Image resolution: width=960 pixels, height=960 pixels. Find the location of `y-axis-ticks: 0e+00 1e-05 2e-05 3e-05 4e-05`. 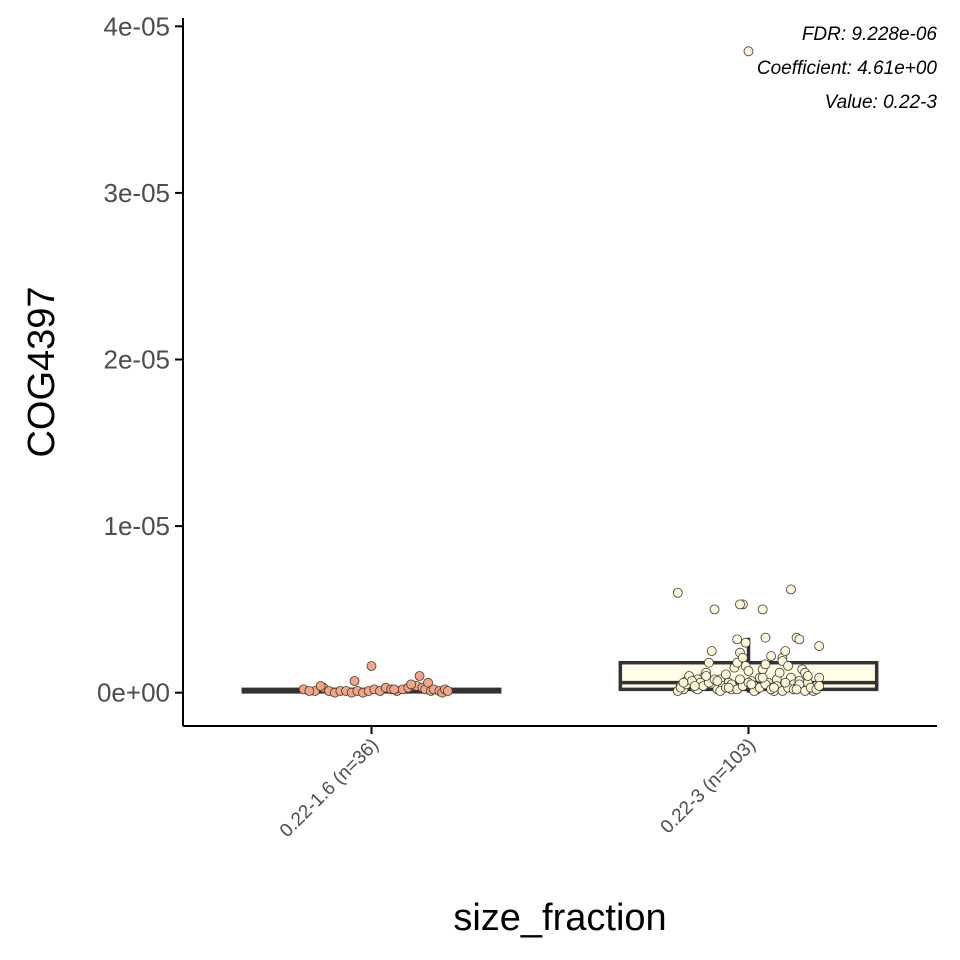

y-axis-ticks: 0e+00 1e-05 2e-05 3e-05 4e-05 is located at coordinates (140, 359).